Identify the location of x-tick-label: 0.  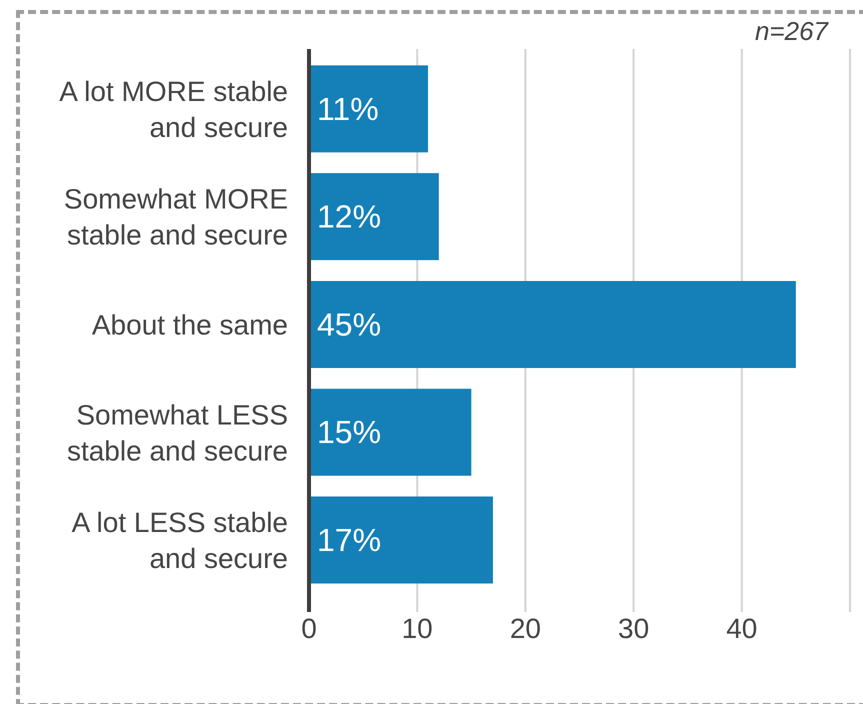
(309, 628).